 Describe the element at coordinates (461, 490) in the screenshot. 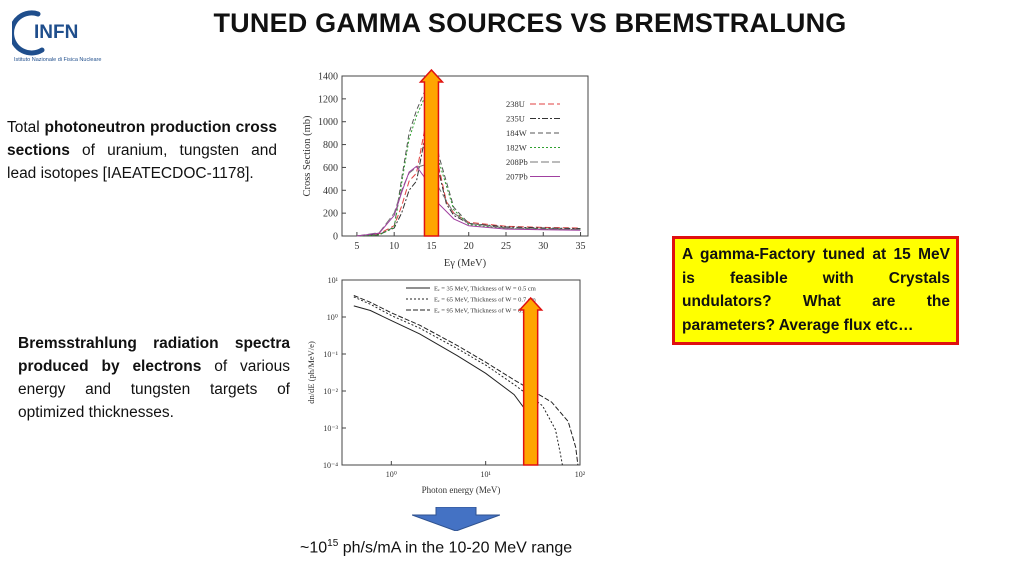

I see `x-axis-label: Photon energy (MeV)` at that location.